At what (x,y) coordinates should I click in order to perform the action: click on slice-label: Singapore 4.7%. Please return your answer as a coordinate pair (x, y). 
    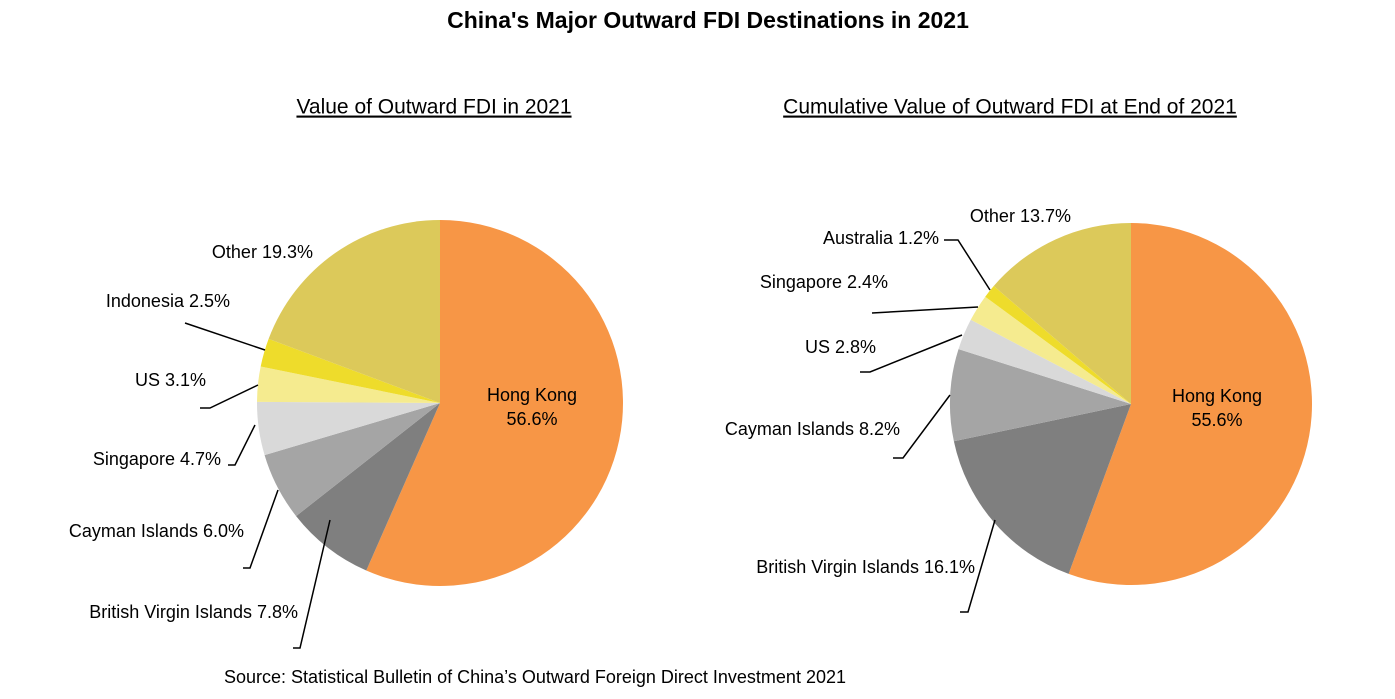
    Looking at the image, I should click on (157, 459).